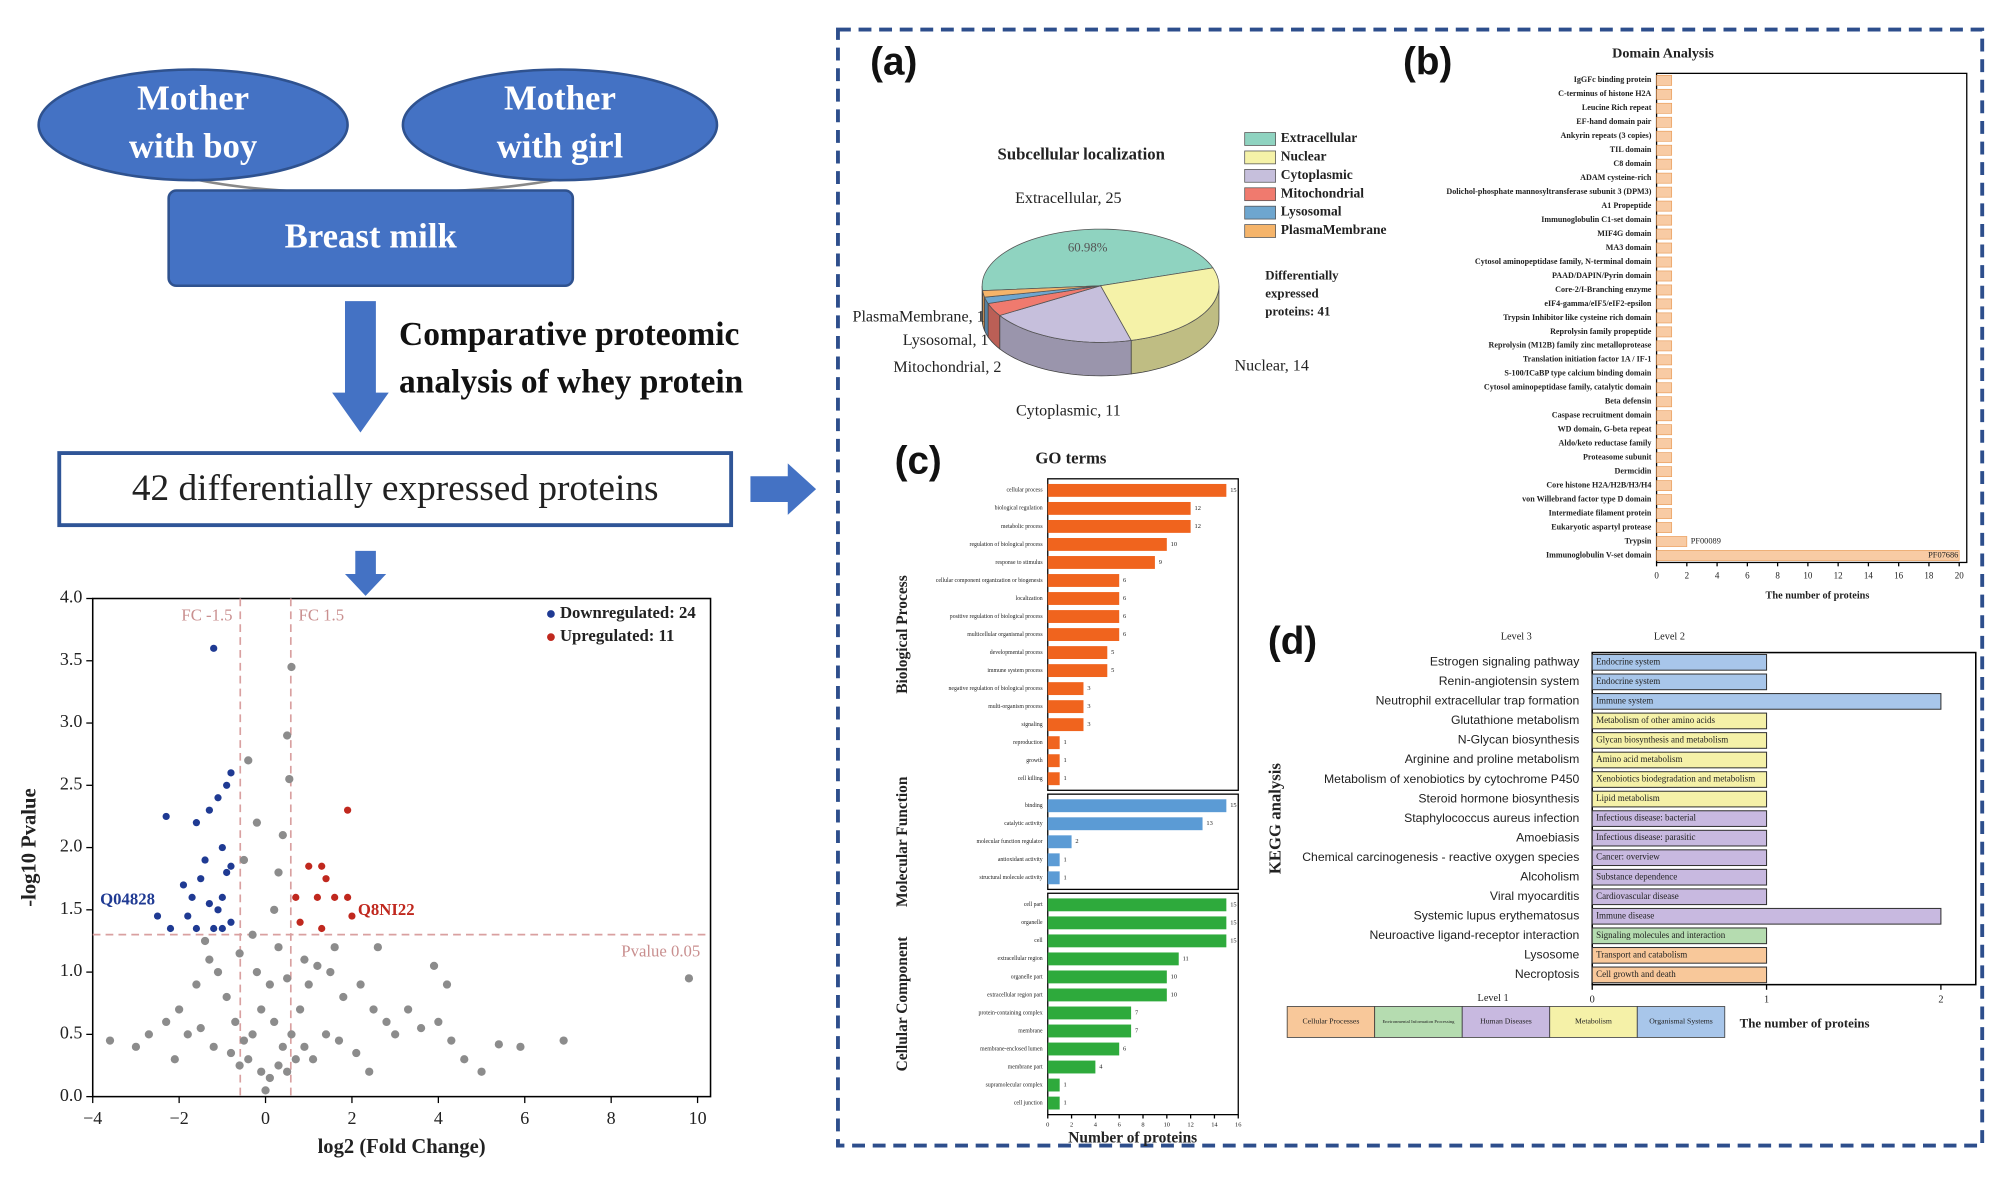  Describe the element at coordinates (1007, 544) in the screenshot. I see `y-tick-label: regulation of biological process` at that location.